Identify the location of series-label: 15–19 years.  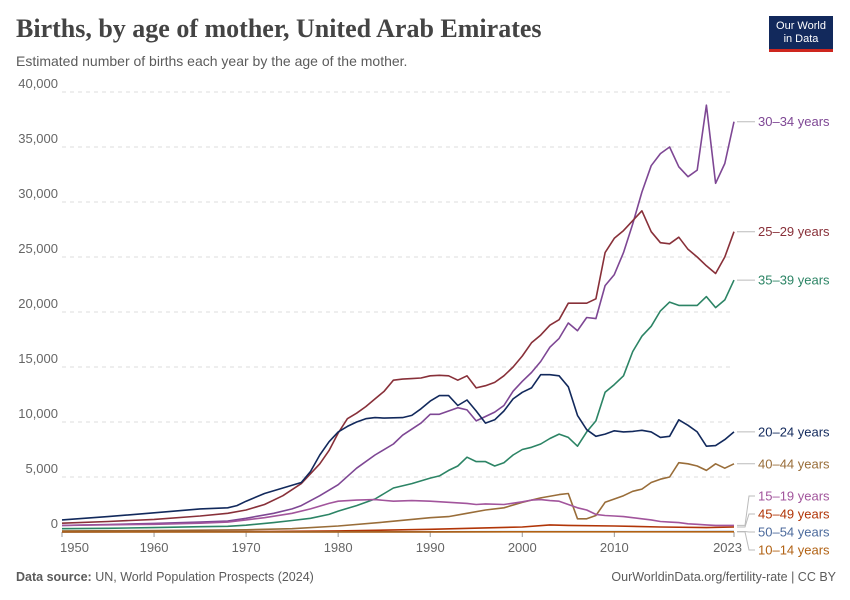
(794, 496).